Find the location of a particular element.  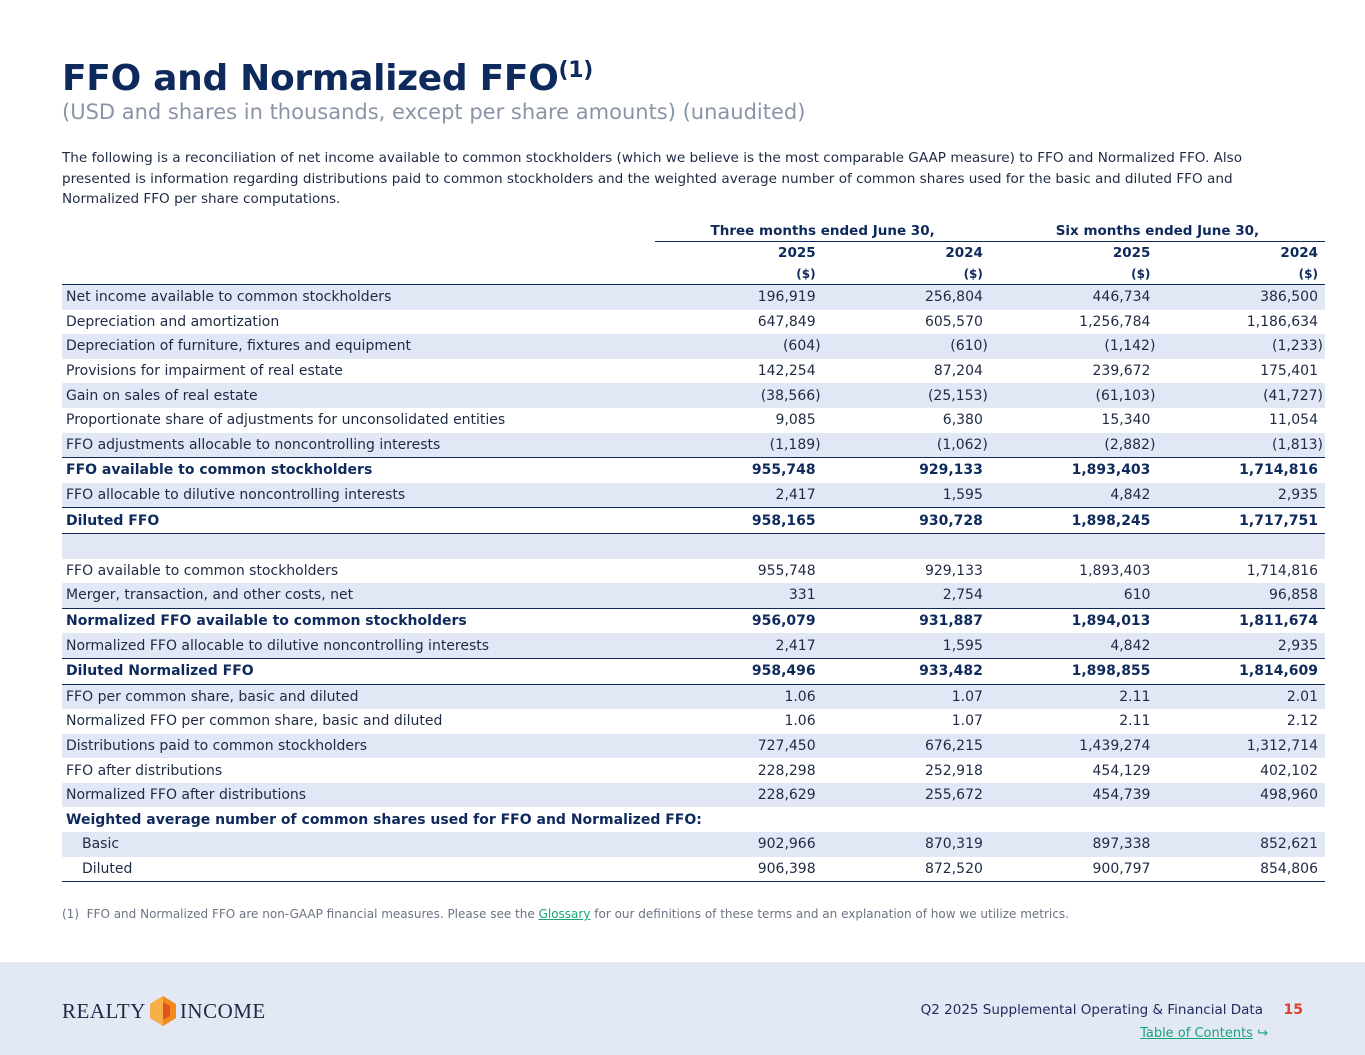

cell-value: 929,133 is located at coordinates (953, 570).